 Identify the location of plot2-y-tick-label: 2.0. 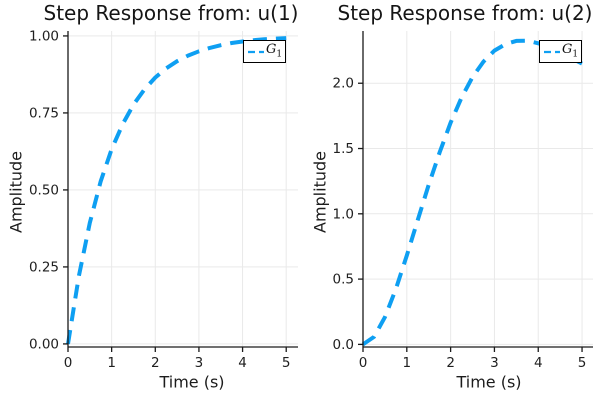
(343, 84).